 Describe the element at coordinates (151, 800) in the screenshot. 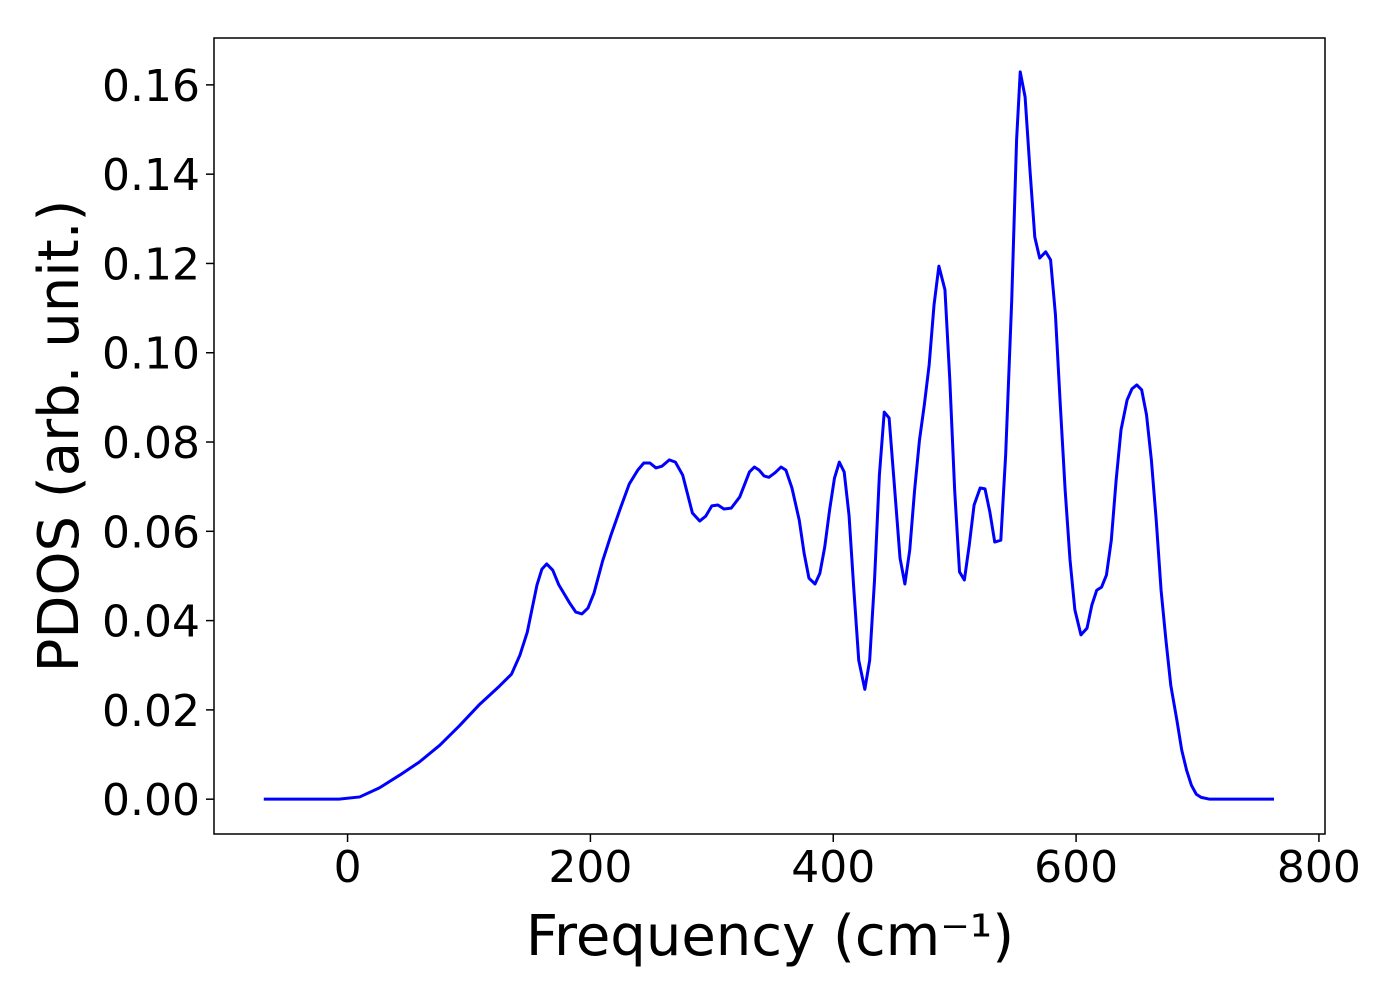

I see `y-tick-label: 0.00` at that location.